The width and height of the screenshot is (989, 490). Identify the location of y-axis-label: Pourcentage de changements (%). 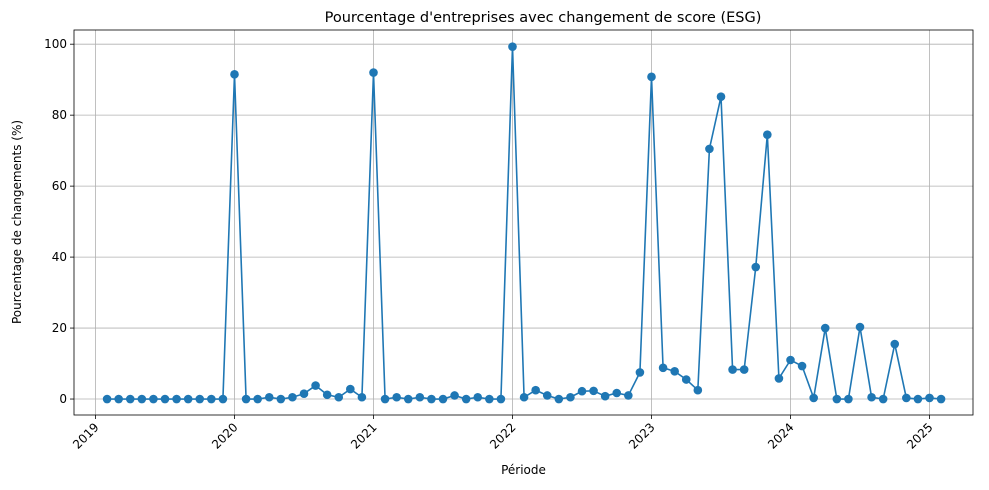
(17, 222).